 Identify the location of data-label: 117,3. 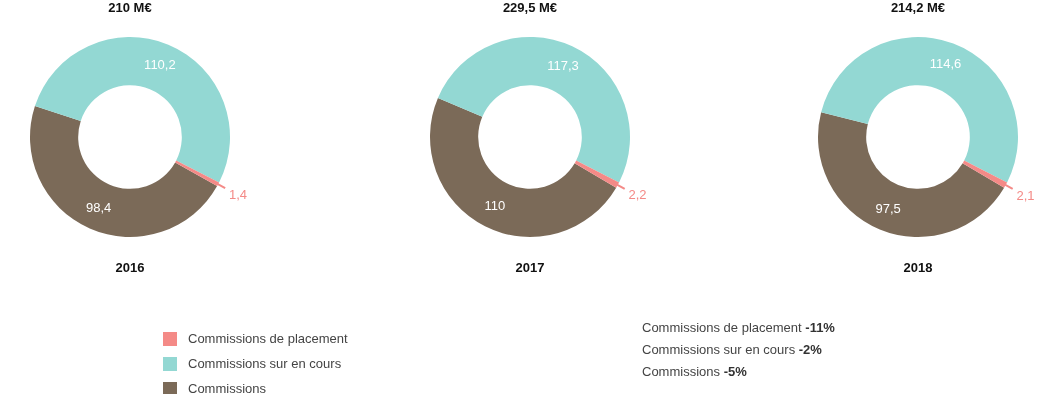
(563, 65).